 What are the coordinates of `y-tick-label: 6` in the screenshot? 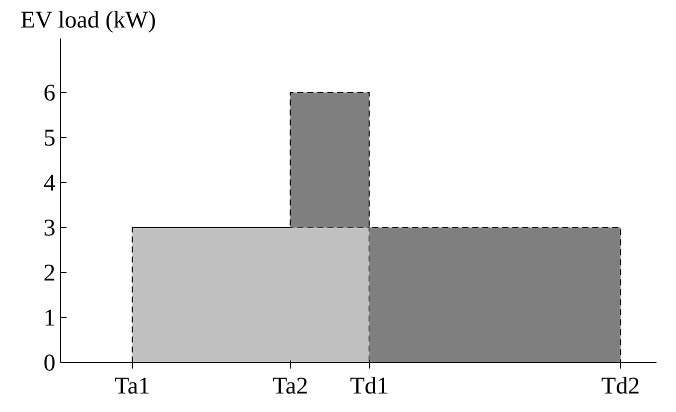 It's located at (50, 93).